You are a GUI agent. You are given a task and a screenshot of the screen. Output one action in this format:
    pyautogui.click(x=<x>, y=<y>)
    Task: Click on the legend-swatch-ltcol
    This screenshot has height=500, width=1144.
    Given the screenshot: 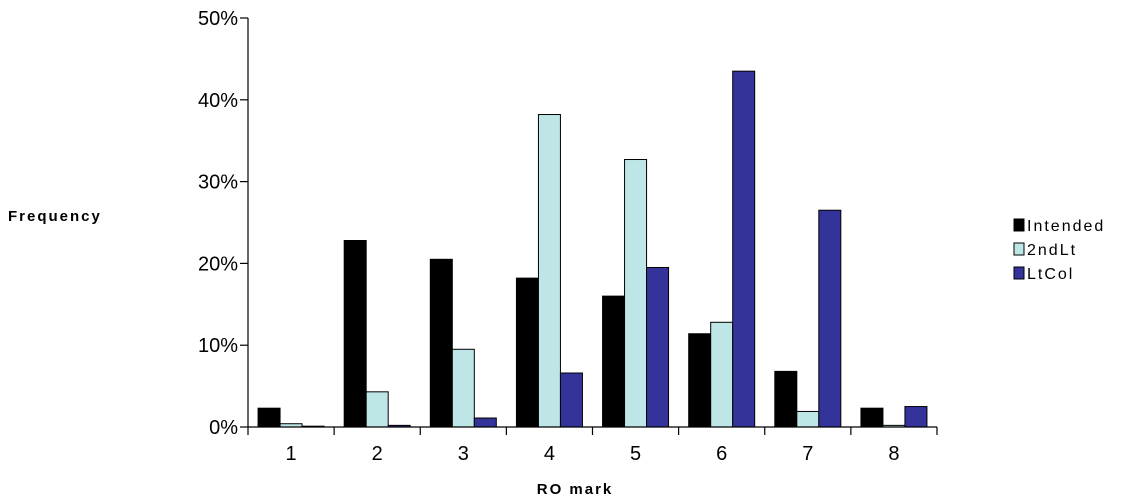 What is the action you would take?
    pyautogui.click(x=1019, y=273)
    